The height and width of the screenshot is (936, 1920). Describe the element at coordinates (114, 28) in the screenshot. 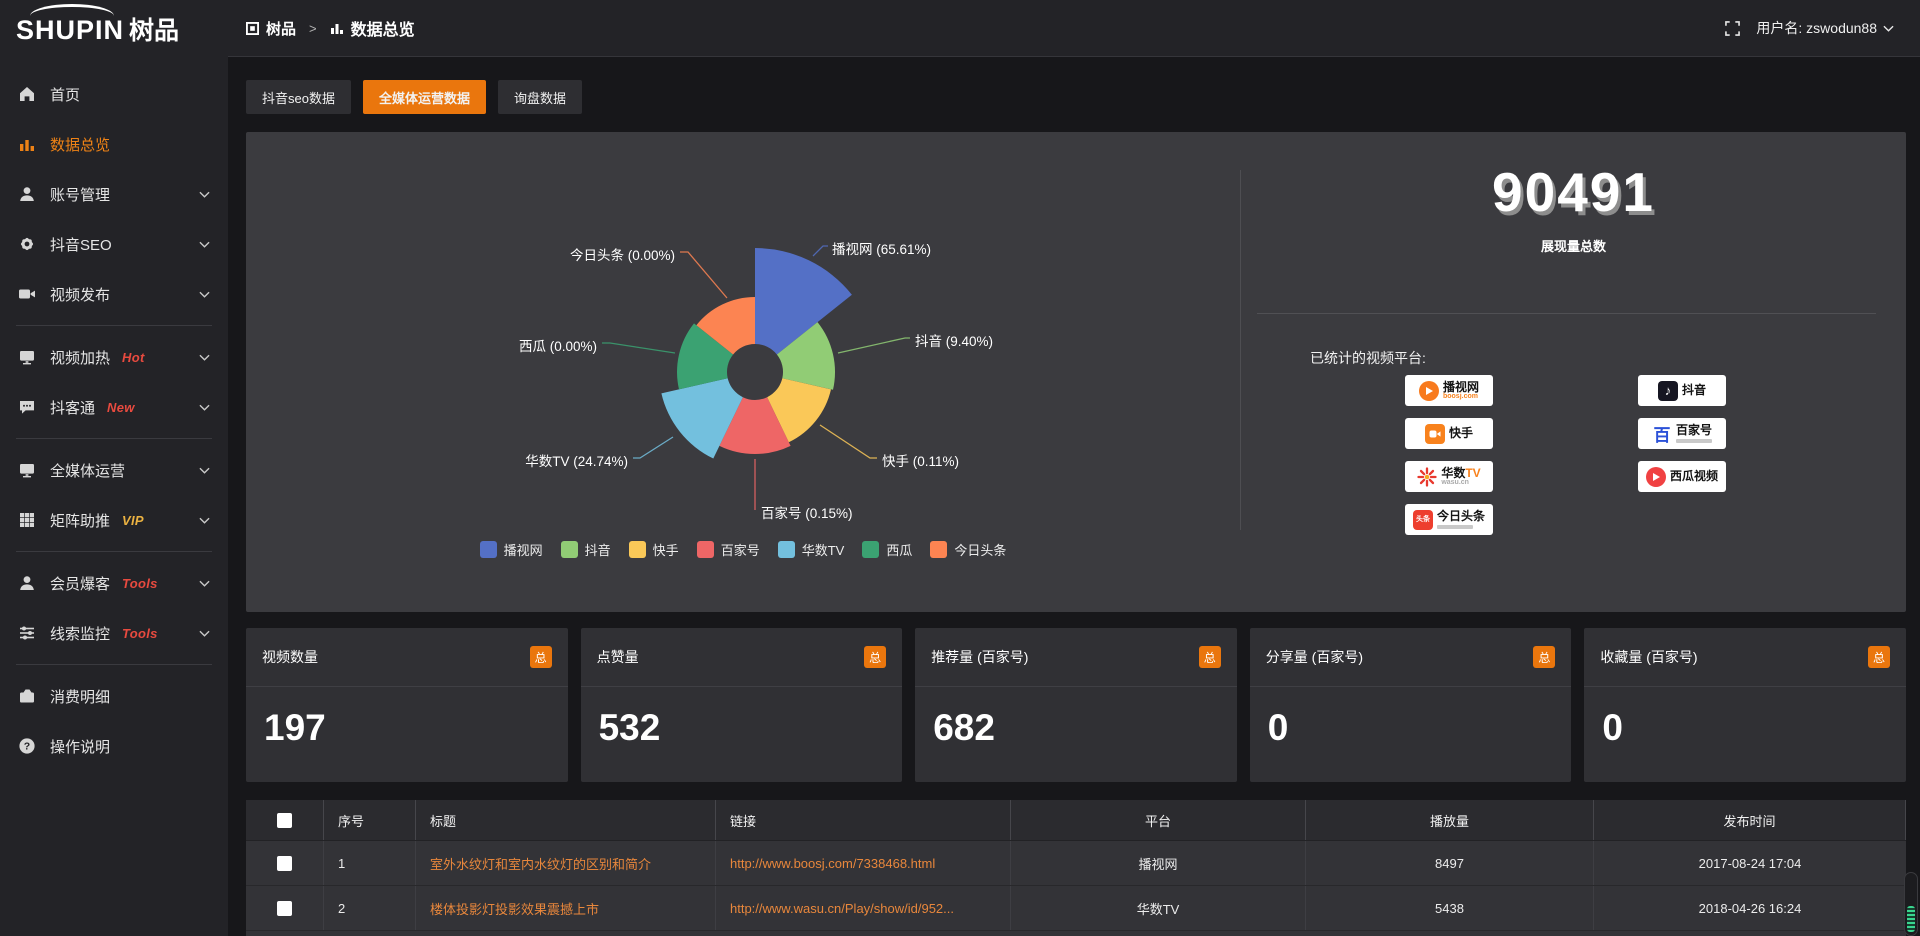

I see `app-logo: SHUPIN 树品` at that location.